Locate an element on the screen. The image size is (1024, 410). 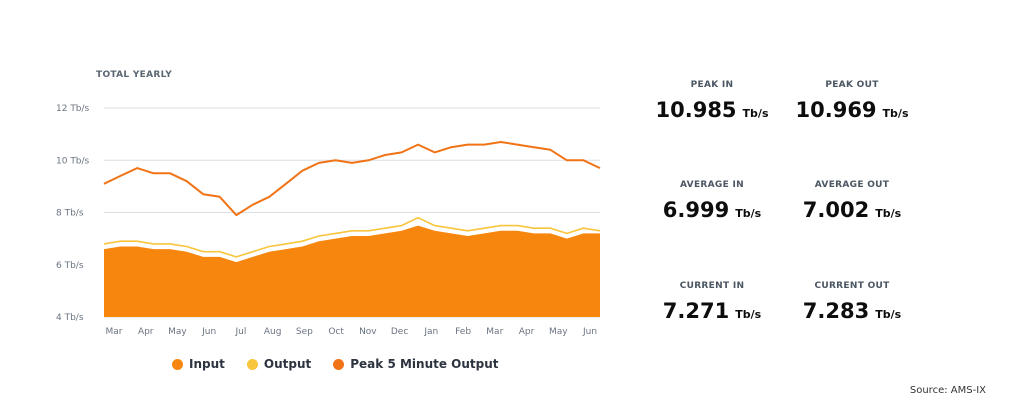
stat-value: 6.999 is located at coordinates (696, 210).